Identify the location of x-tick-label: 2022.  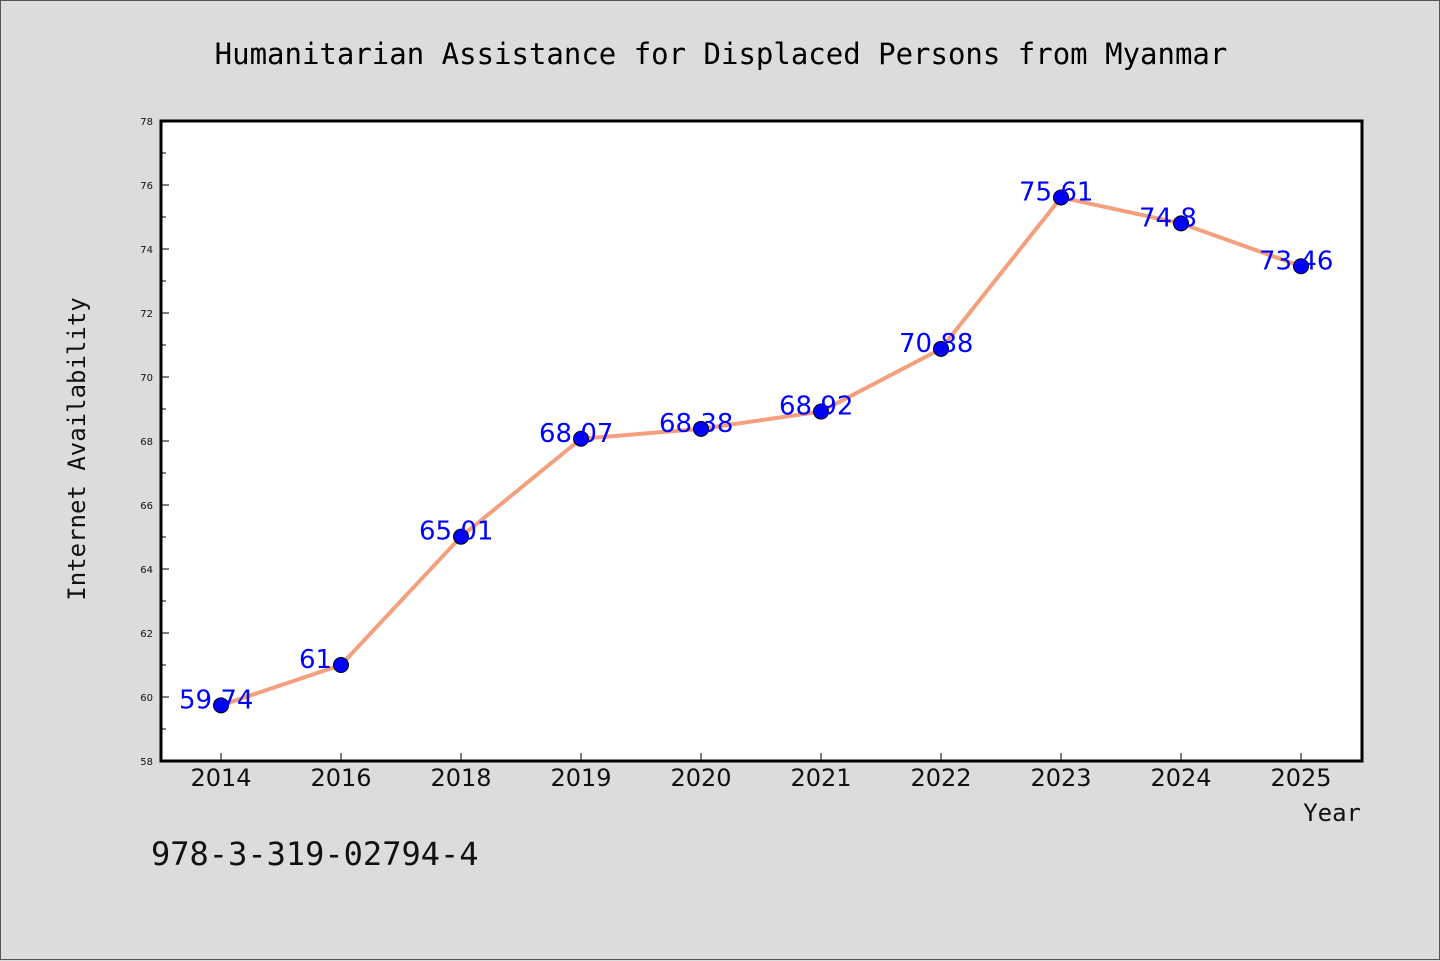
(940, 778).